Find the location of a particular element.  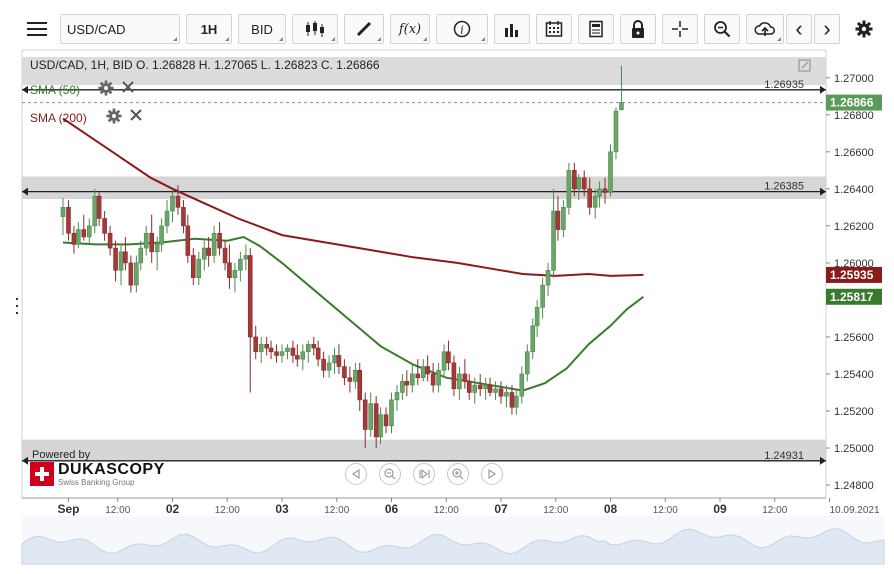

sma50-label: SMA (50) is located at coordinates (55, 90).